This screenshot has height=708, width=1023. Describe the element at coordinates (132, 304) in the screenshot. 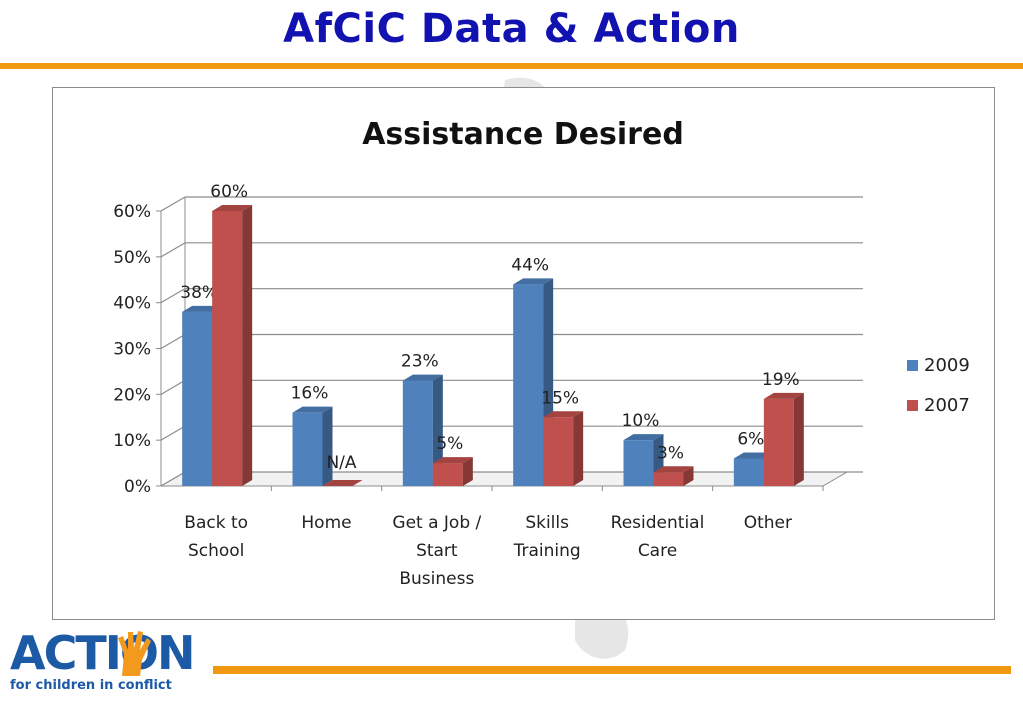

I see `y-tick-label: 40%` at that location.